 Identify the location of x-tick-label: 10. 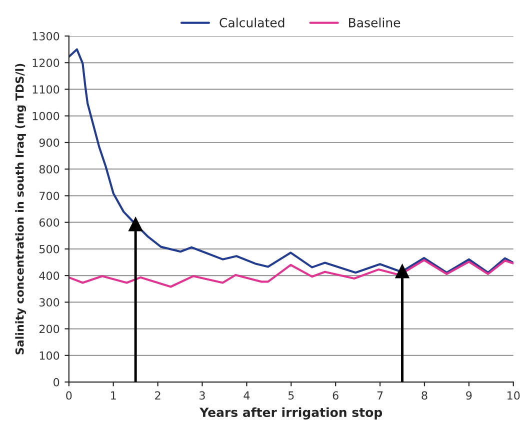
(514, 395).